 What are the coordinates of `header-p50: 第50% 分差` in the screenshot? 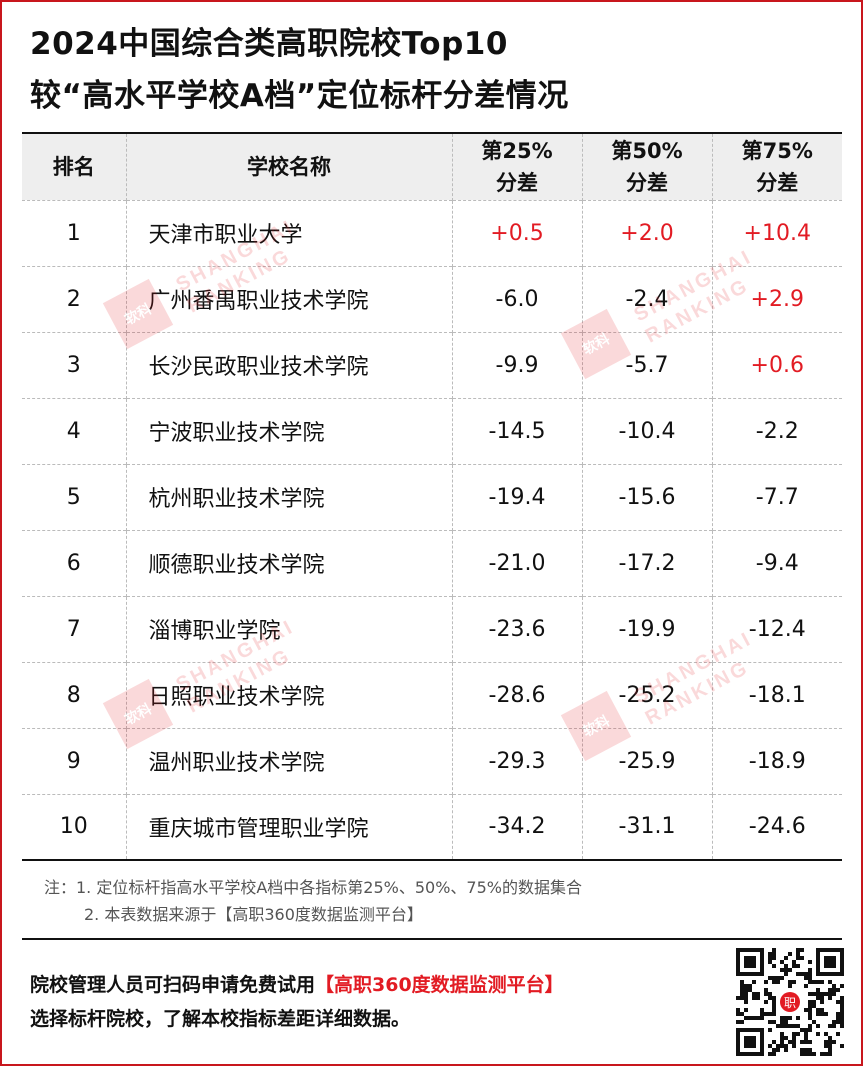 It's located at (647, 167).